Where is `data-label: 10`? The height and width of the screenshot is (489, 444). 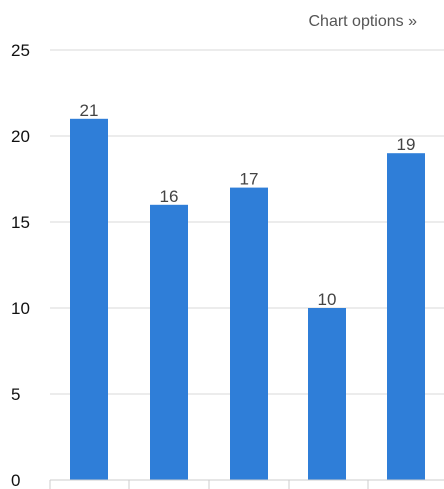 data-label: 10 is located at coordinates (327, 299).